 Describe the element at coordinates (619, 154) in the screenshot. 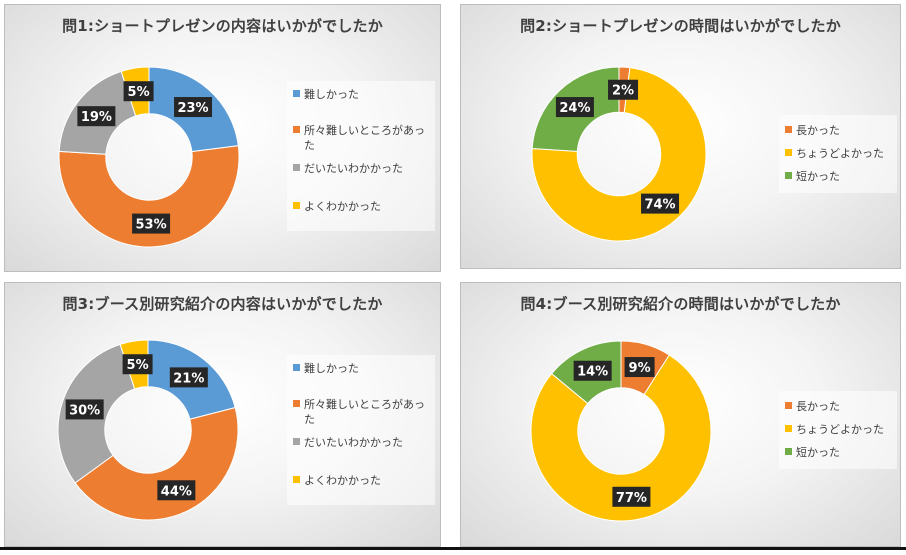

I see `donut-chart: 2% 74% 24%` at that location.